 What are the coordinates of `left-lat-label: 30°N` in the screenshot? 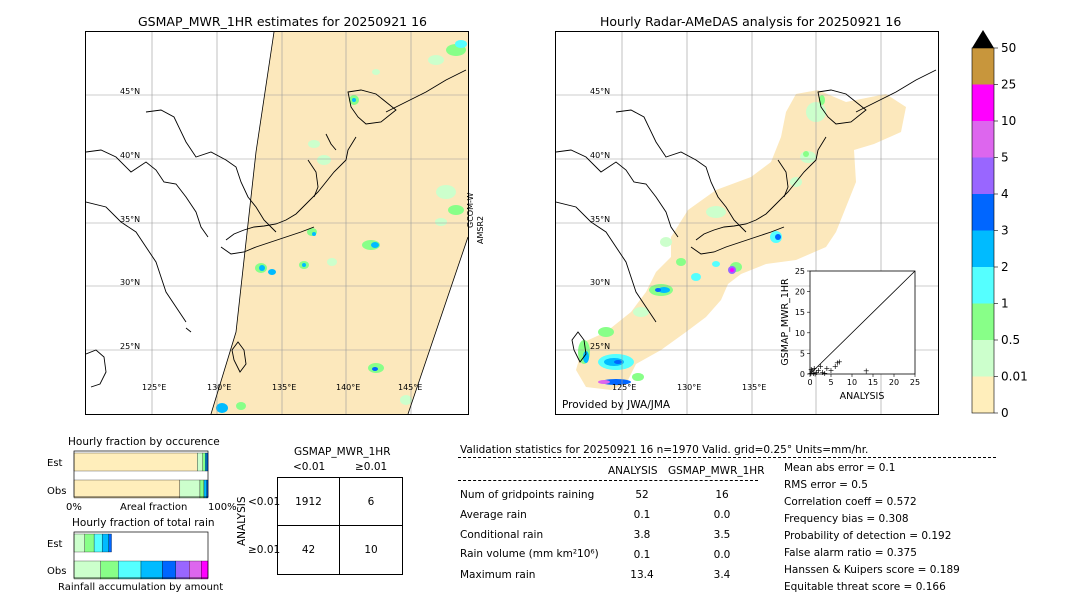 It's located at (130, 282).